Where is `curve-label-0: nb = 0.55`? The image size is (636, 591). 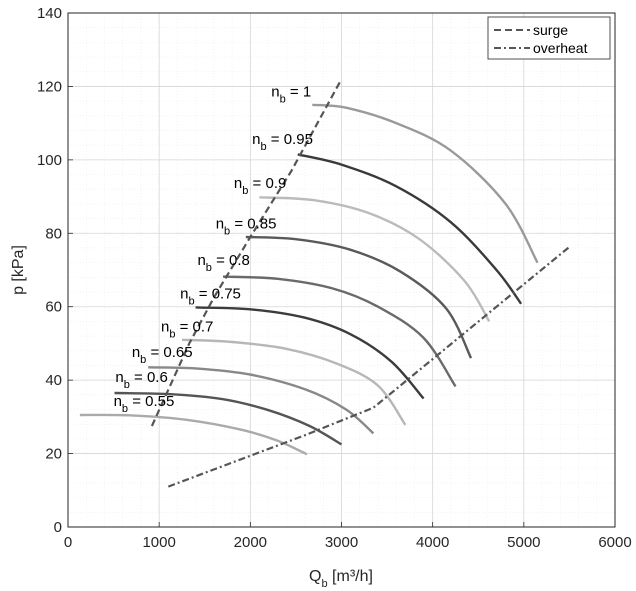
curve-label-0: nb = 0.55 is located at coordinates (144, 404).